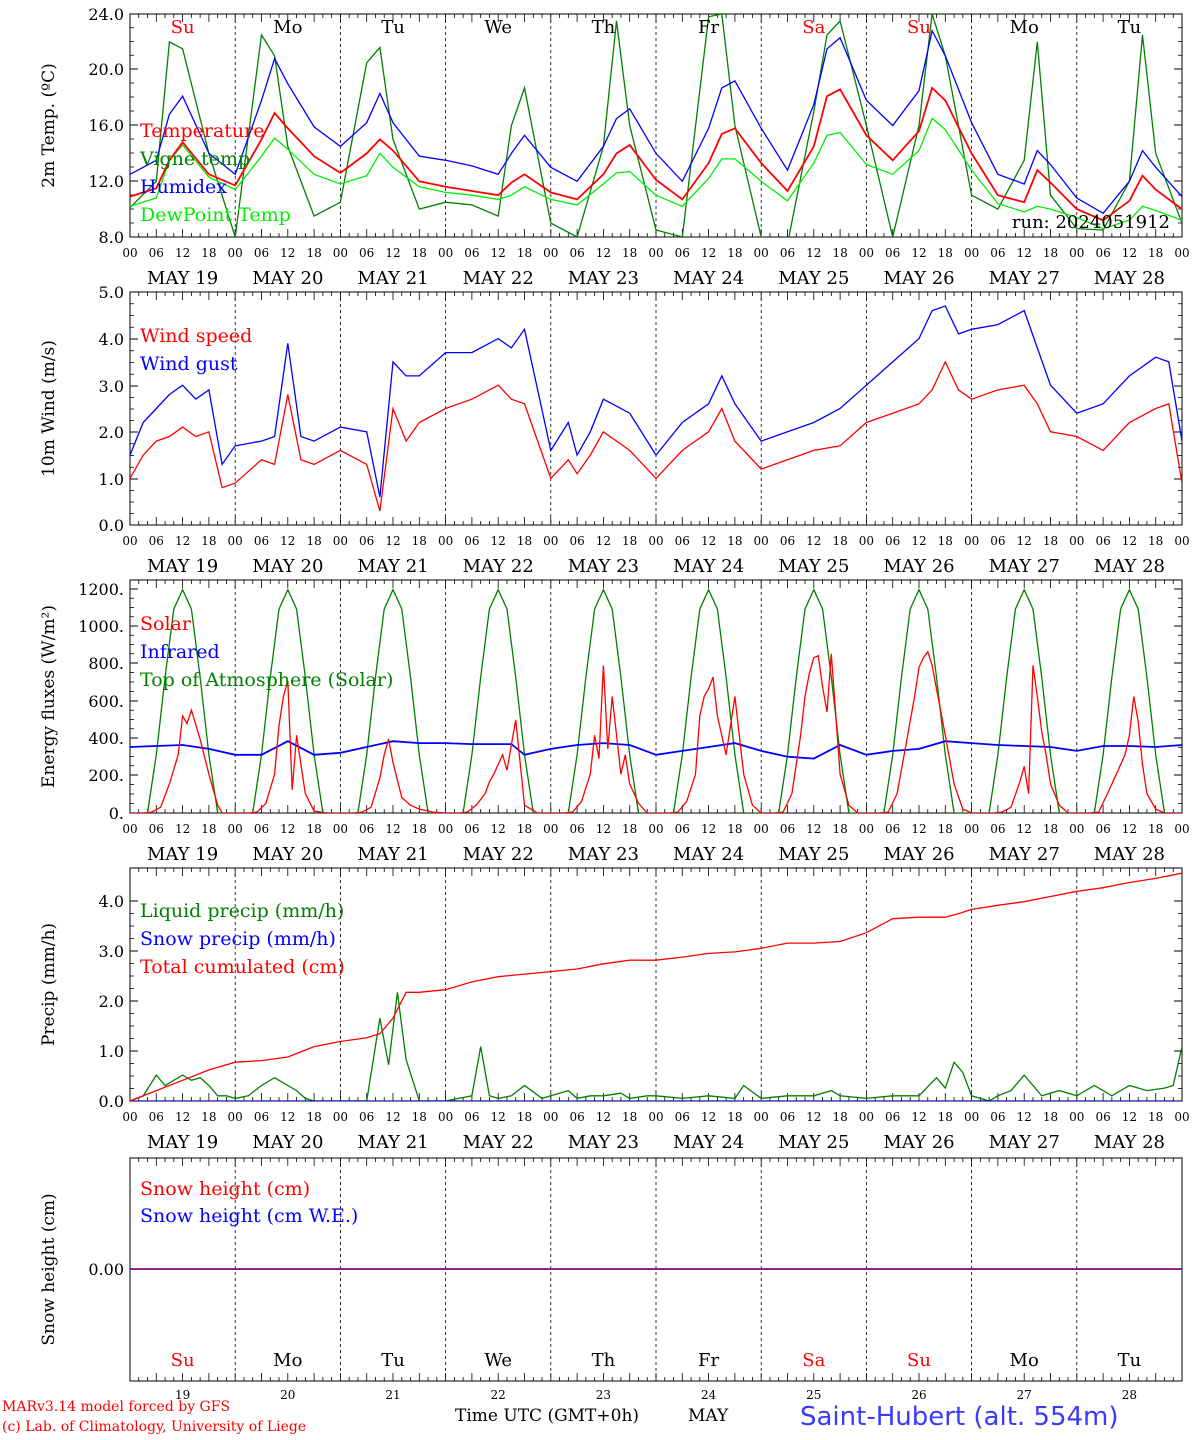 The width and height of the screenshot is (1194, 1440). Describe the element at coordinates (919, 27) in the screenshot. I see `weekday-label: Su` at that location.